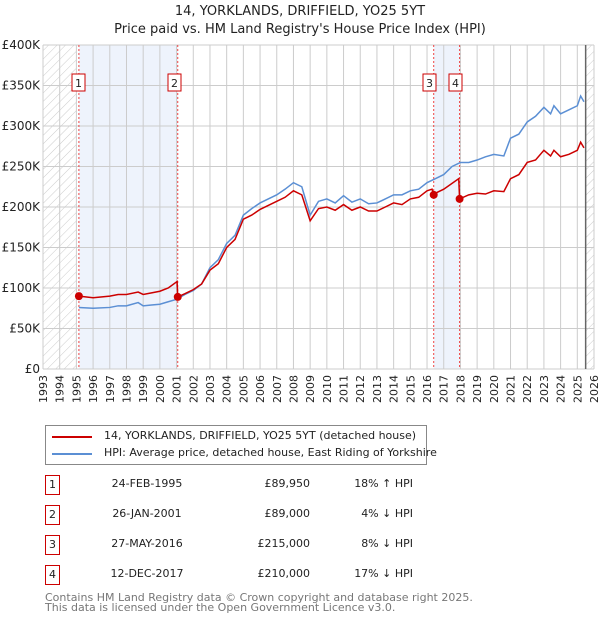 This screenshot has width=600, height=620. I want to click on x-tick-label: 2005, so click(243, 389).